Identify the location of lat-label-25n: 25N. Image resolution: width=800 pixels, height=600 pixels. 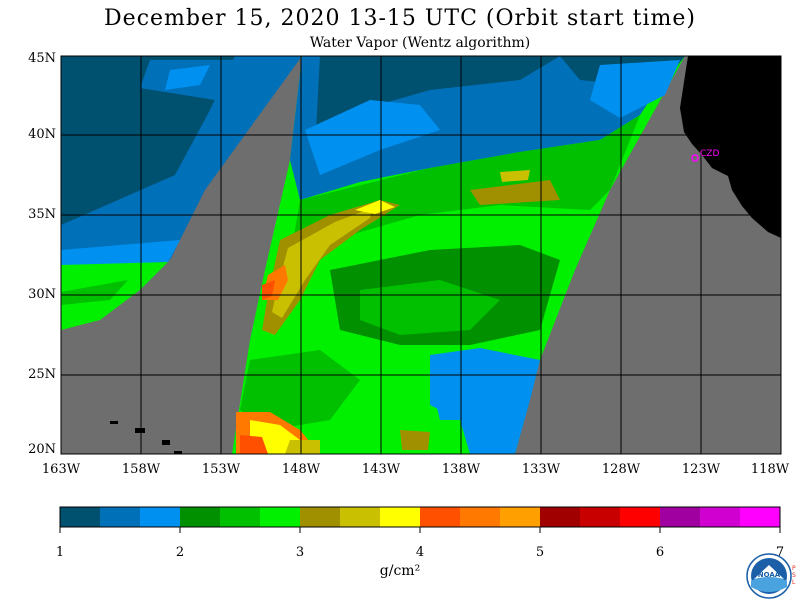
(42, 374).